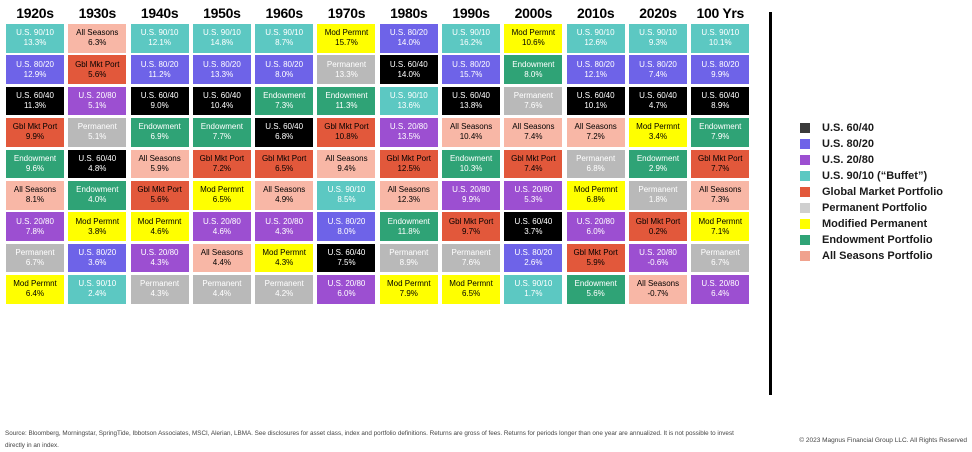 The height and width of the screenshot is (452, 972). I want to click on return-cell: Mod Permnt 6.4%, so click(35, 289).